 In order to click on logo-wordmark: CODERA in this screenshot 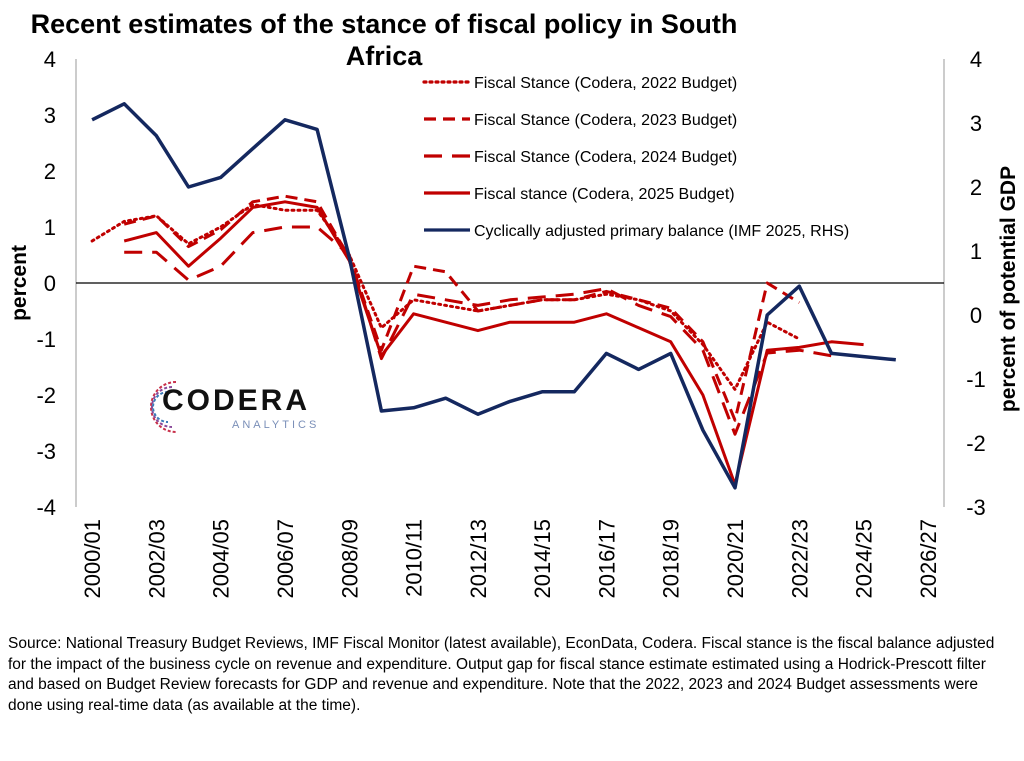, I will do `click(236, 400)`.